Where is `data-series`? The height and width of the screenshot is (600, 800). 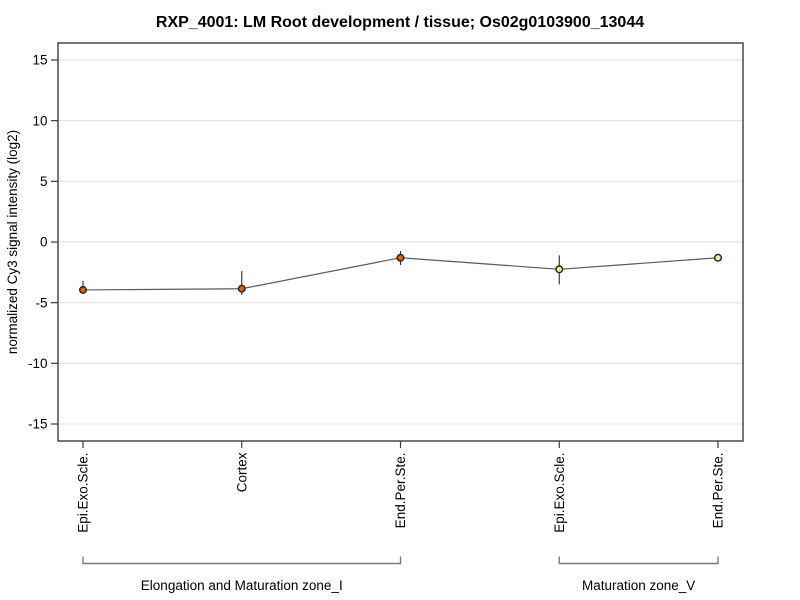
data-series is located at coordinates (400, 273).